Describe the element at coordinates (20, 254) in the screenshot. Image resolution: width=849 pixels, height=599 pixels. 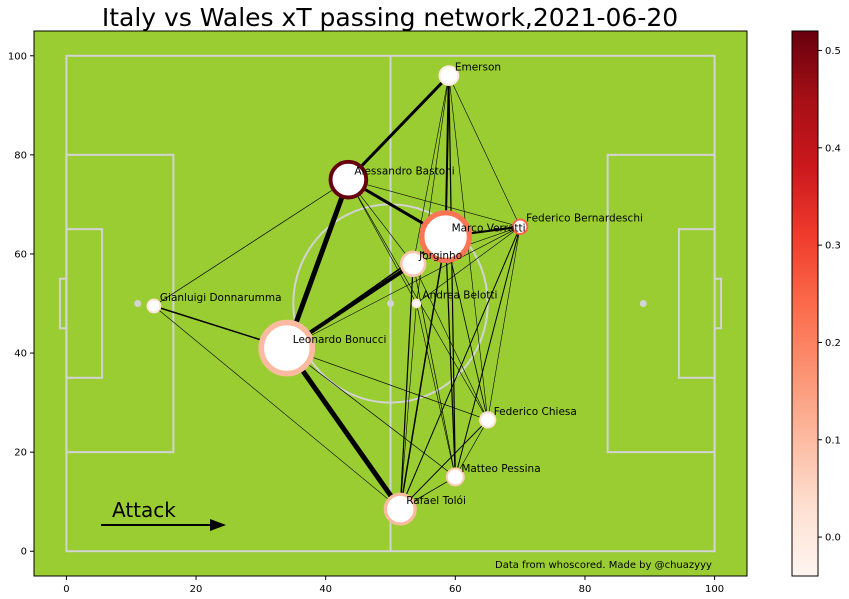
I see `y-tick-label: 60` at that location.